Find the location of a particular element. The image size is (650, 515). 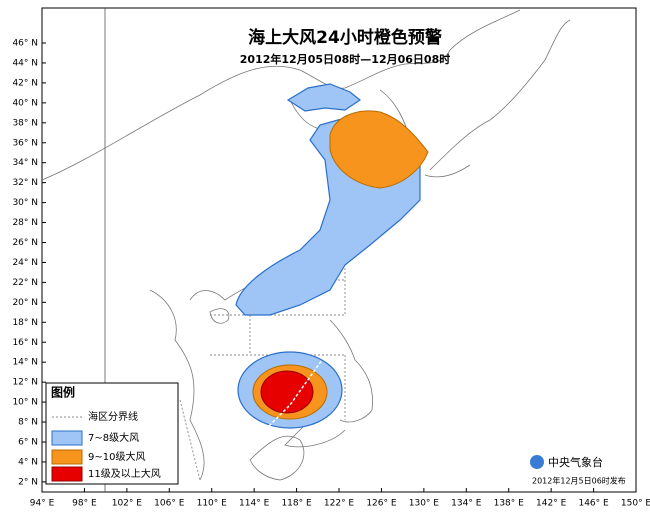

gale-7-8-area is located at coordinates (324, 97).